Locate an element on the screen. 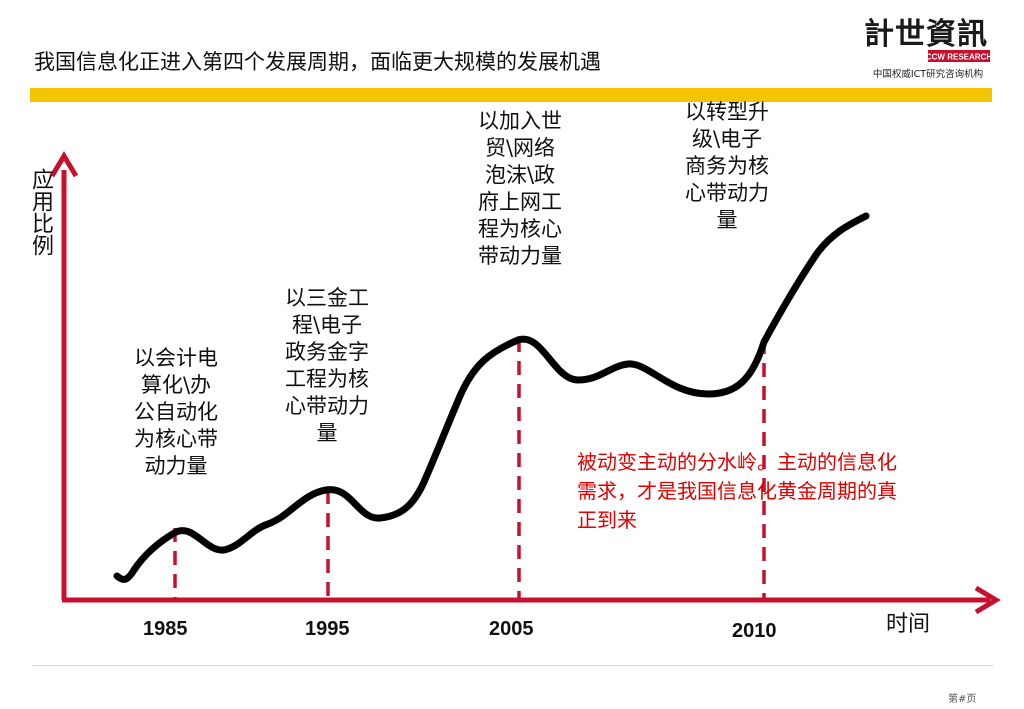 The height and width of the screenshot is (709, 1024). year-label-2005: 2005 is located at coordinates (511, 629).